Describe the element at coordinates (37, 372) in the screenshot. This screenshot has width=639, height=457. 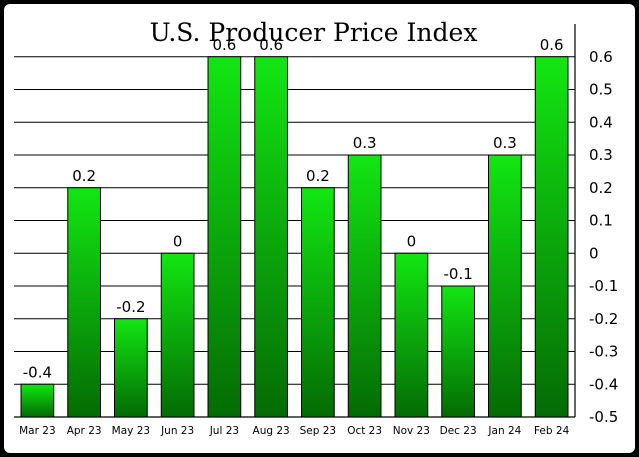
I see `data-label: -0.4` at that location.